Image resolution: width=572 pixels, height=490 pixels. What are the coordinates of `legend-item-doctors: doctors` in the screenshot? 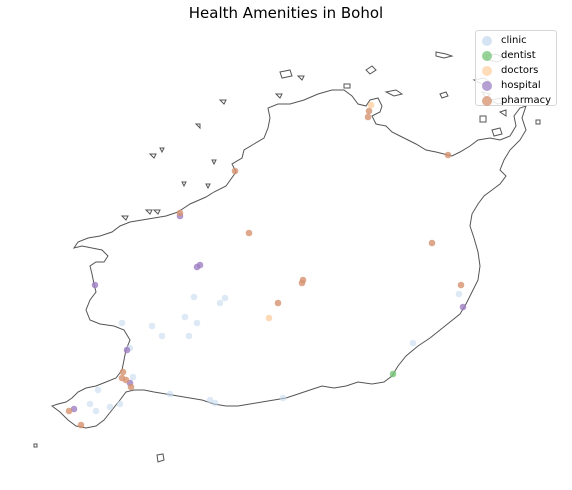 It's located at (519, 70).